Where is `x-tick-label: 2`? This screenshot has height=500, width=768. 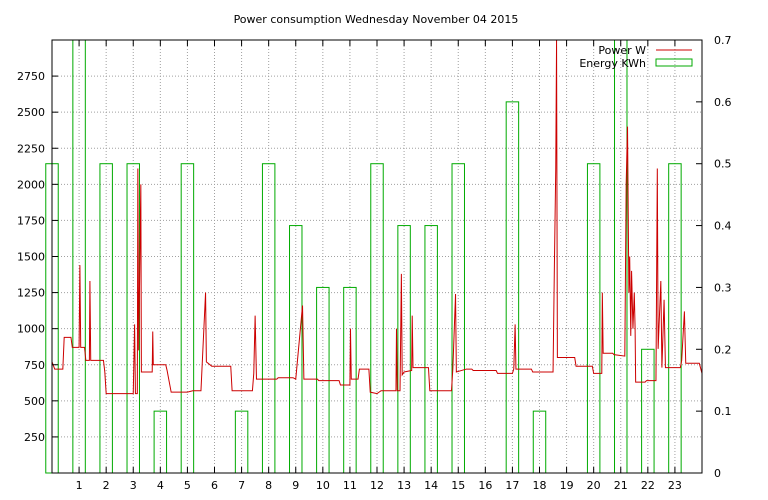 x-tick-label: 2 is located at coordinates (106, 485).